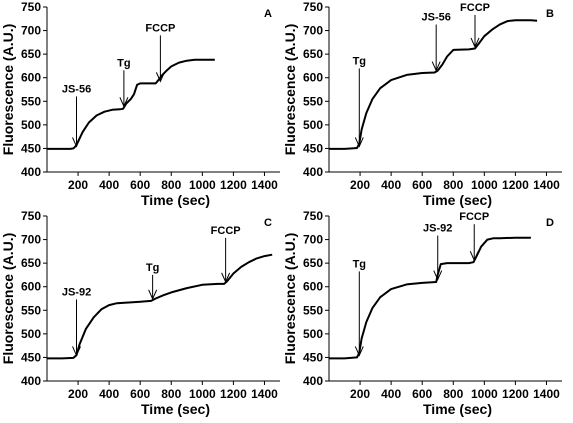  Describe the element at coordinates (268, 223) in the screenshot. I see `panel-label: C` at that location.